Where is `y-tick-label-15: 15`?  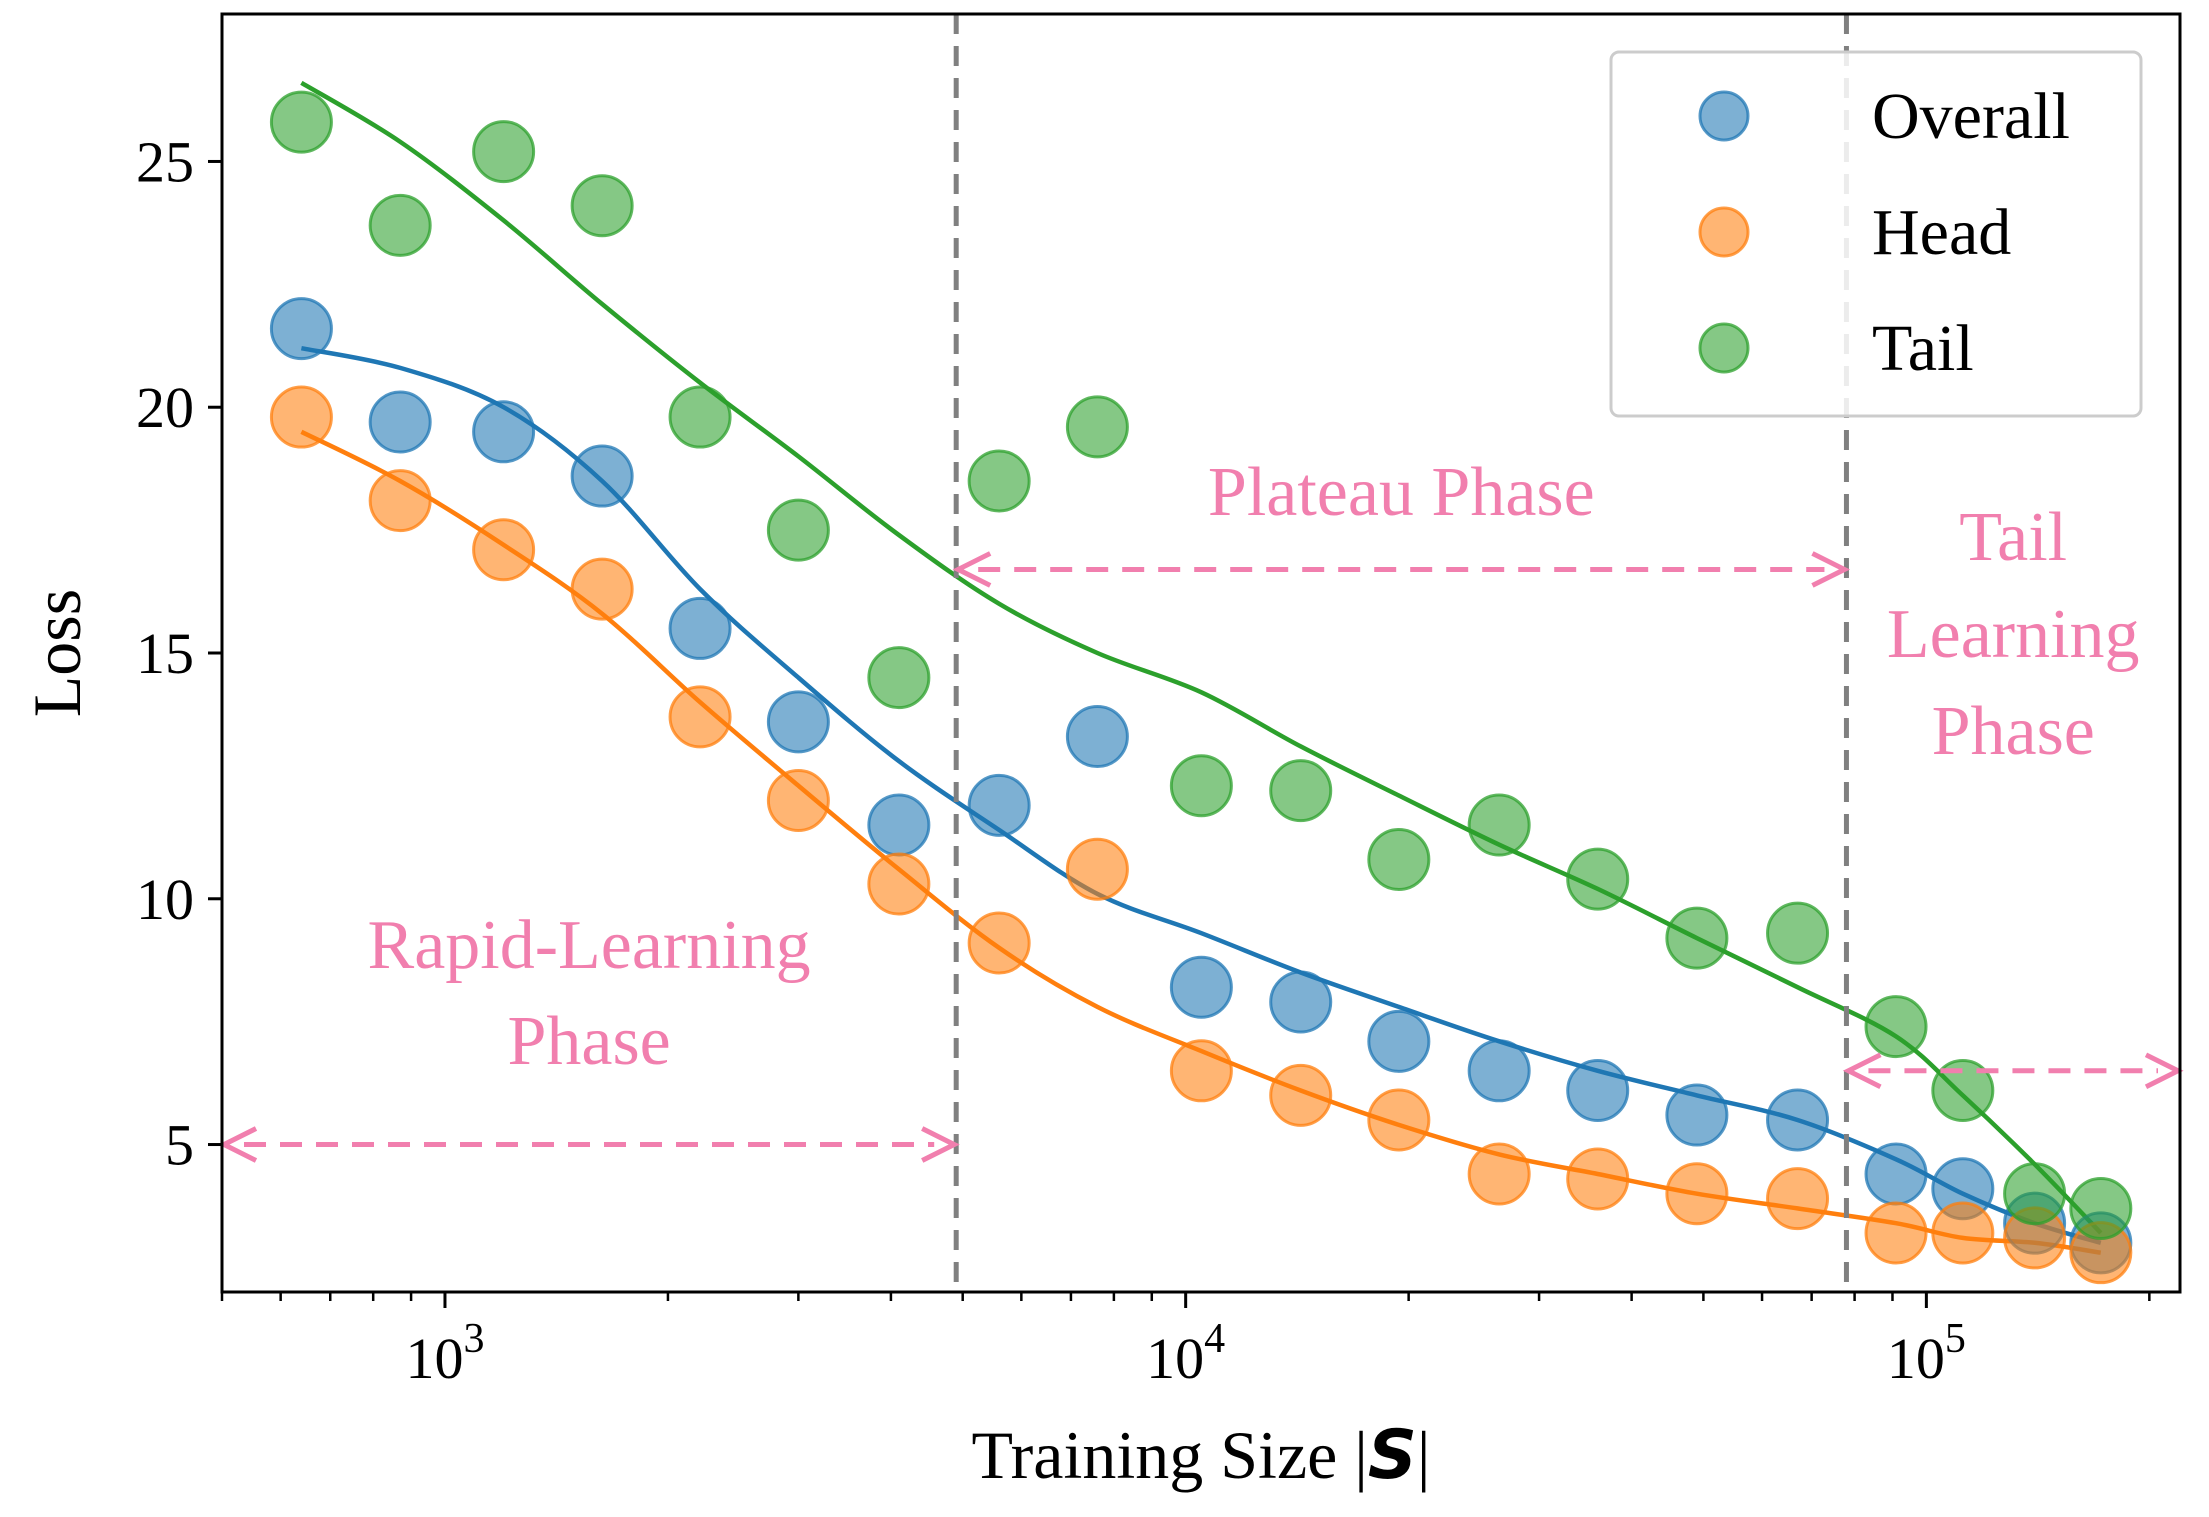 y-tick-label-15: 15 is located at coordinates (165, 653).